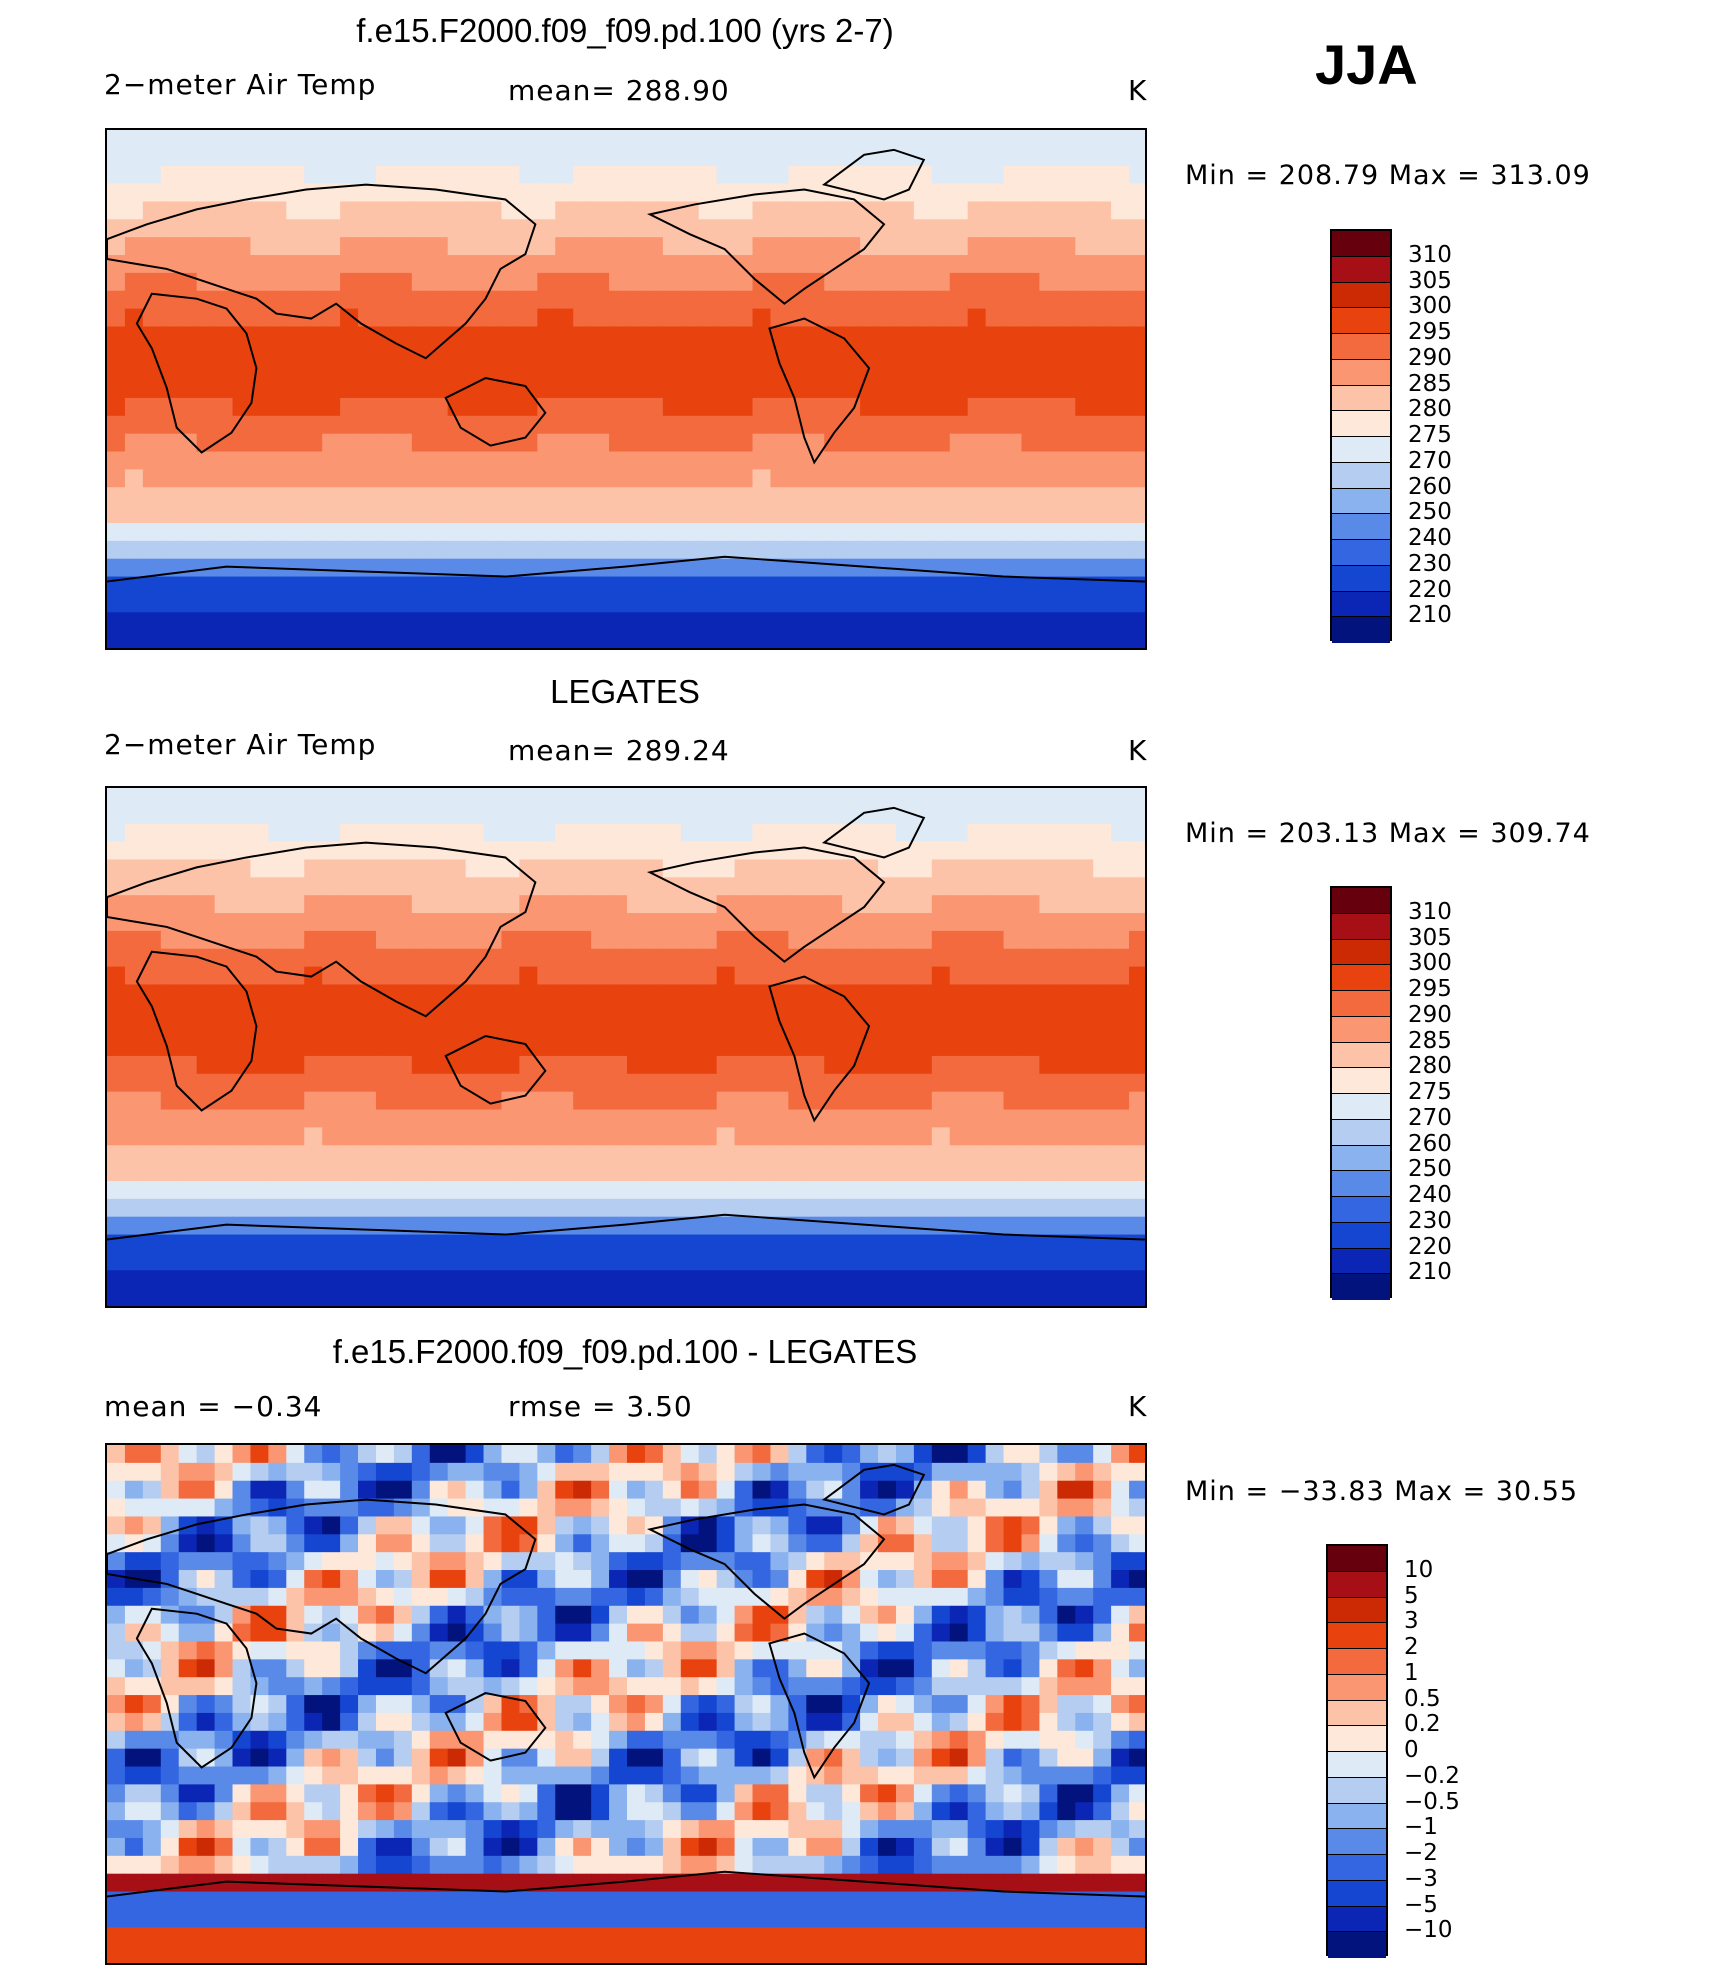 The width and height of the screenshot is (1710, 1969). Describe the element at coordinates (1138, 90) in the screenshot. I see `panel-1-units: K` at that location.